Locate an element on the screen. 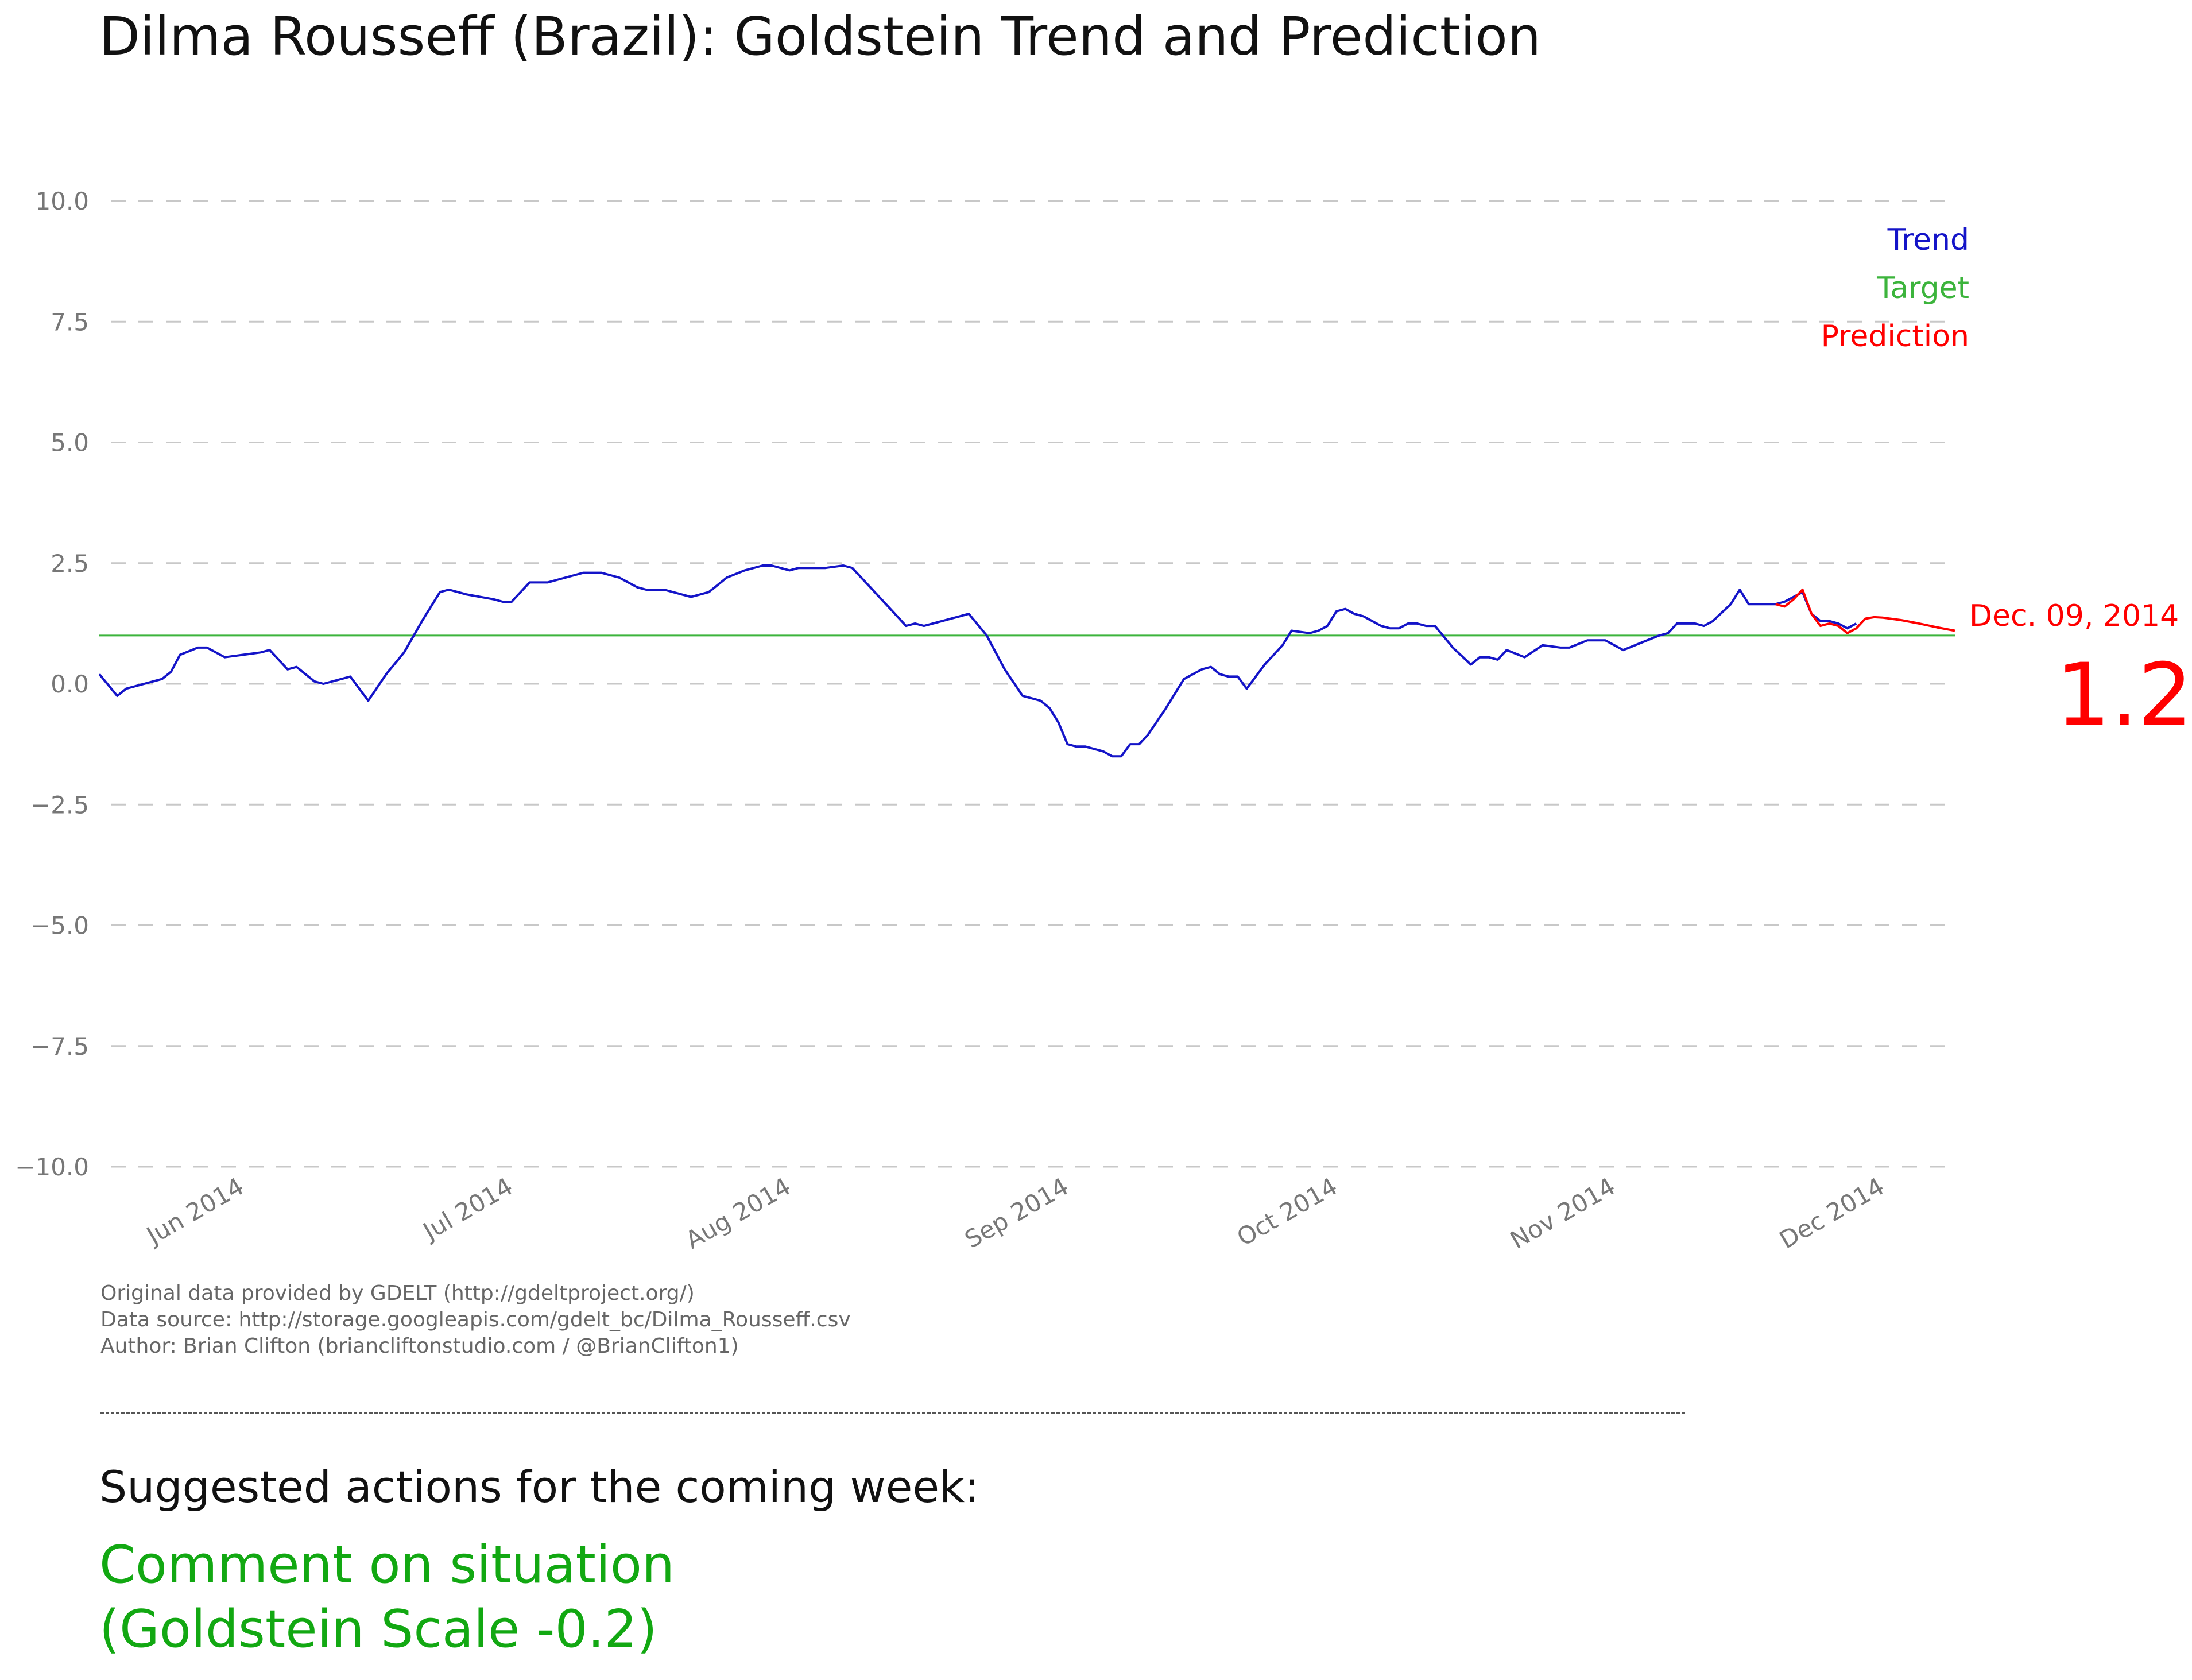 Image resolution: width=2192 pixels, height=1680 pixels. y-tick-label: −10.0 is located at coordinates (52, 1167).